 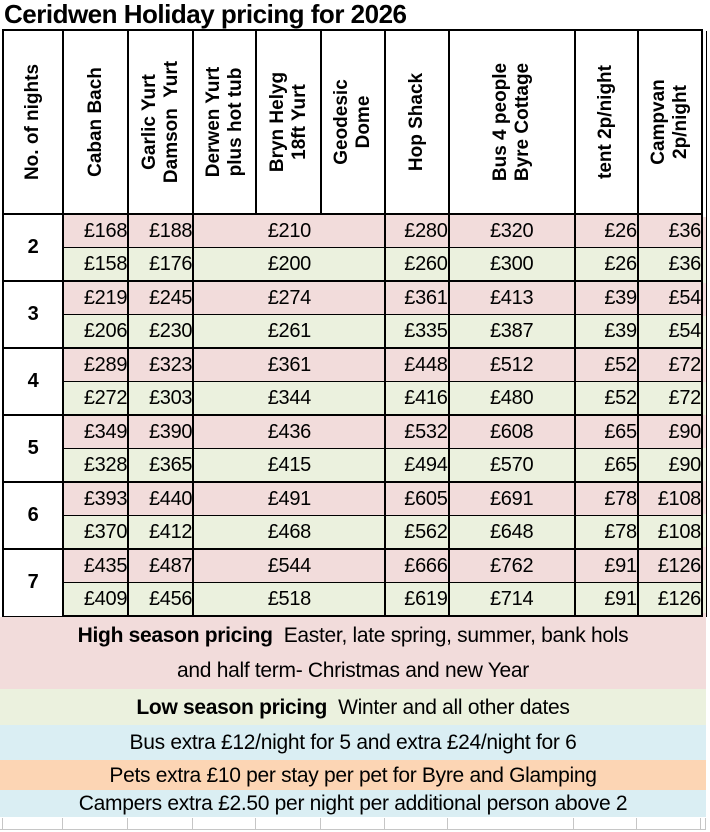 I want to click on price-cell-damson-derwen-bryn-geodesic: £261, so click(x=289, y=331).